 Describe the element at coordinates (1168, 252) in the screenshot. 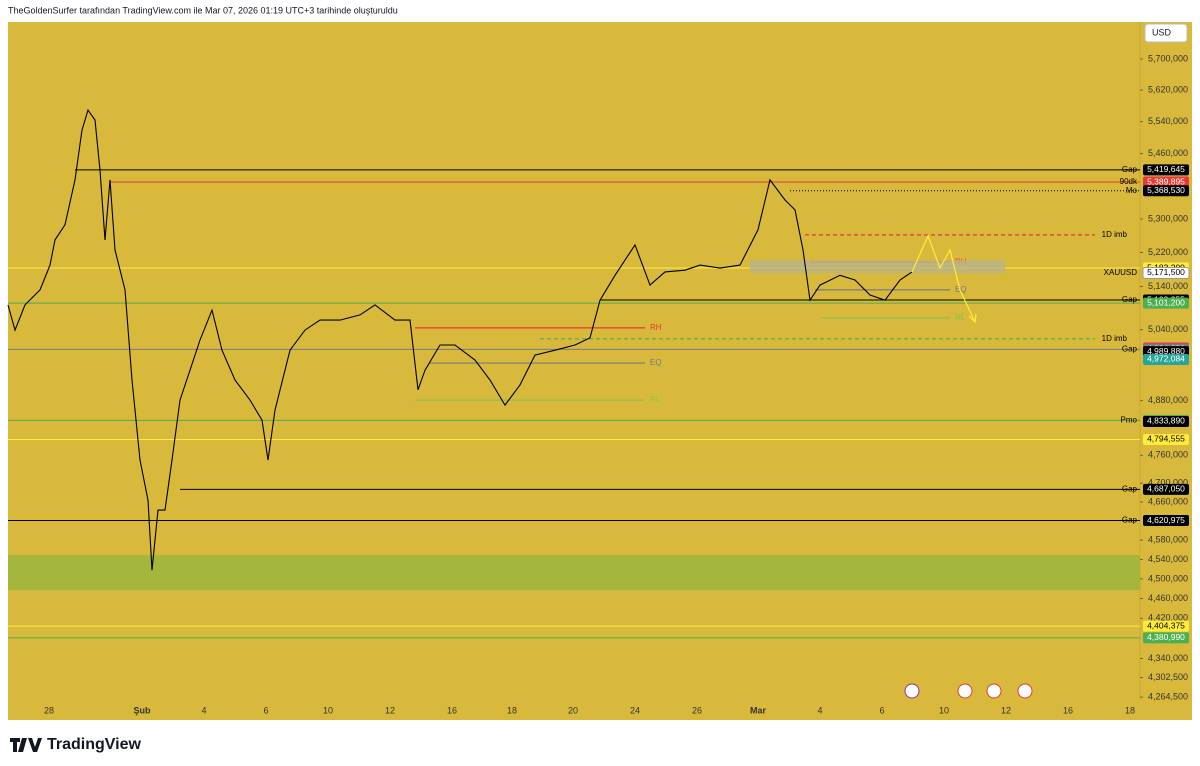

I see `y-tick-label: 5,220,000` at that location.